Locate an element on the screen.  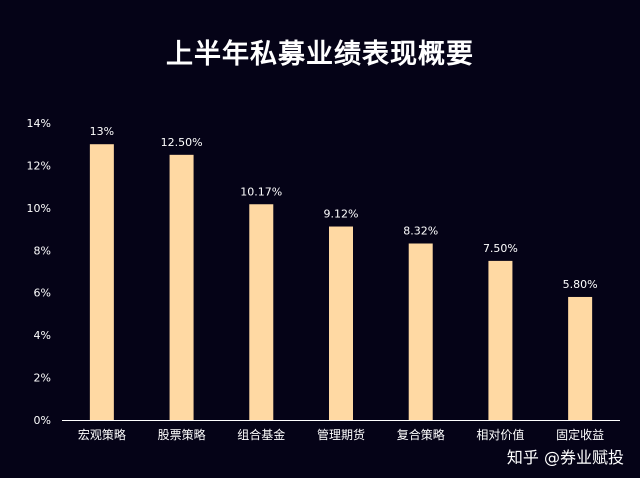
y-axis: 0% 2% 4% 6% 8% 10% 12% 14% is located at coordinates (39, 272).